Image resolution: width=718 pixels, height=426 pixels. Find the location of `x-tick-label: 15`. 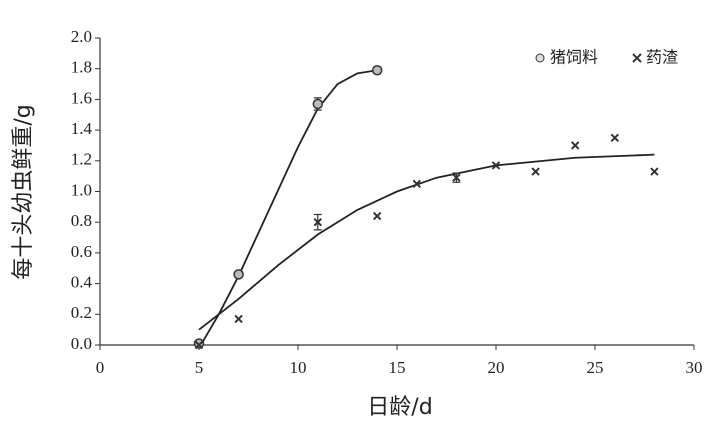

x-tick-label: 15 is located at coordinates (397, 367).